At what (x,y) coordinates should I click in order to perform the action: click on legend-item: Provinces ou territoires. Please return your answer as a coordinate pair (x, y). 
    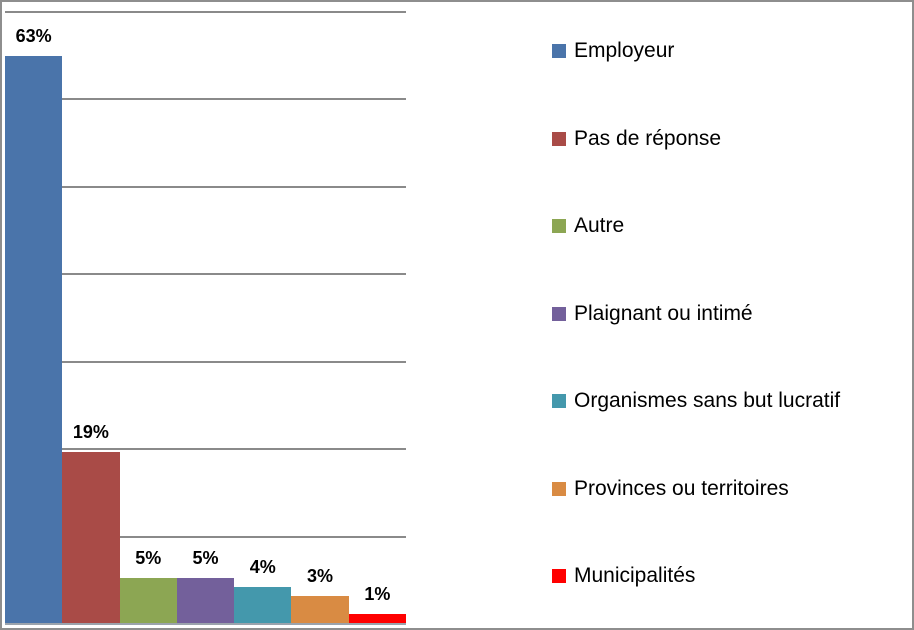
    Looking at the image, I should click on (670, 489).